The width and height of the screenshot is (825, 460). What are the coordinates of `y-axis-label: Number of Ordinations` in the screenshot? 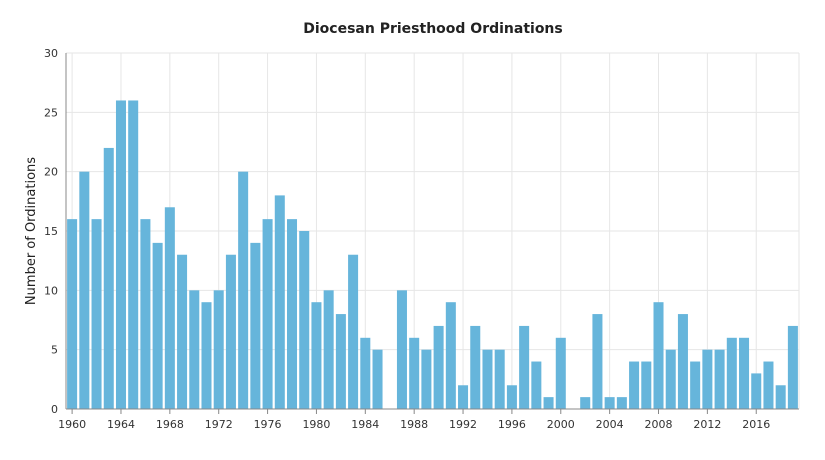 It's located at (31, 231).